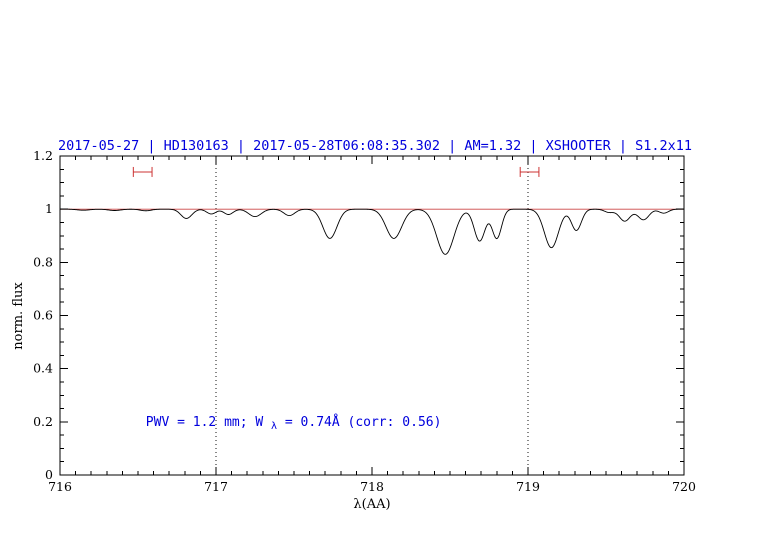 The image size is (782, 542). I want to click on pwv-annotation: PWV = 1.2 mm; W λ = 0.74Å (corr: 0.56), so click(294, 423).